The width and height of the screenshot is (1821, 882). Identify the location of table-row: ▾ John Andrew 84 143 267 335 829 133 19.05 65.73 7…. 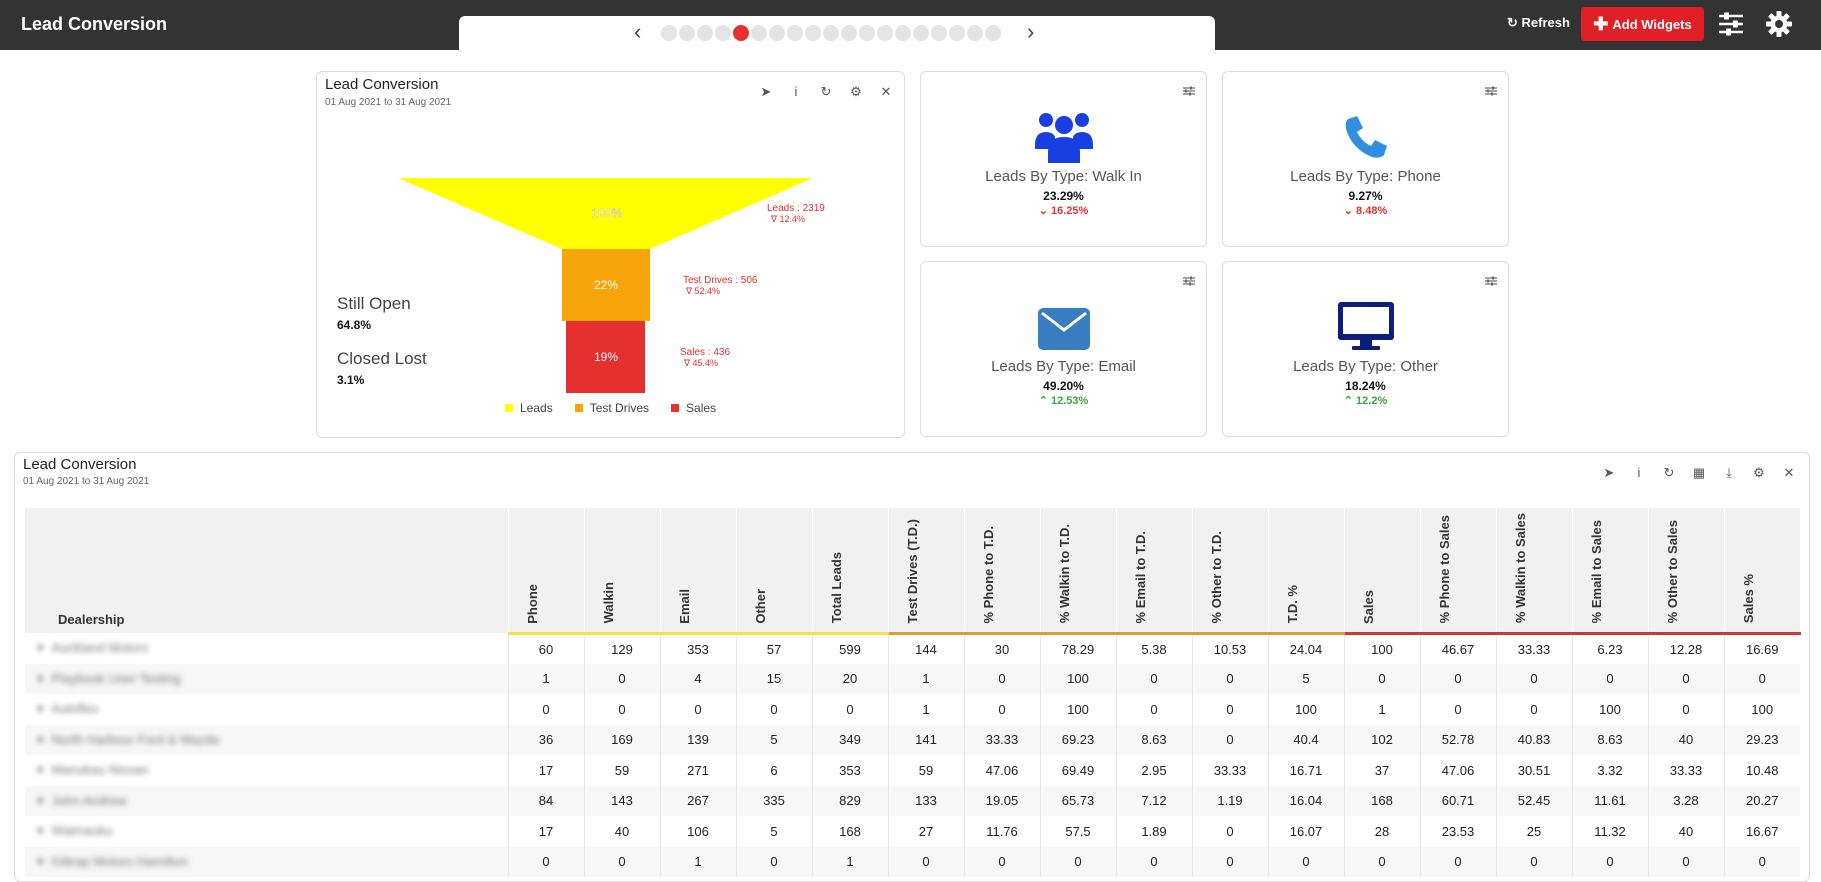
(912, 800).